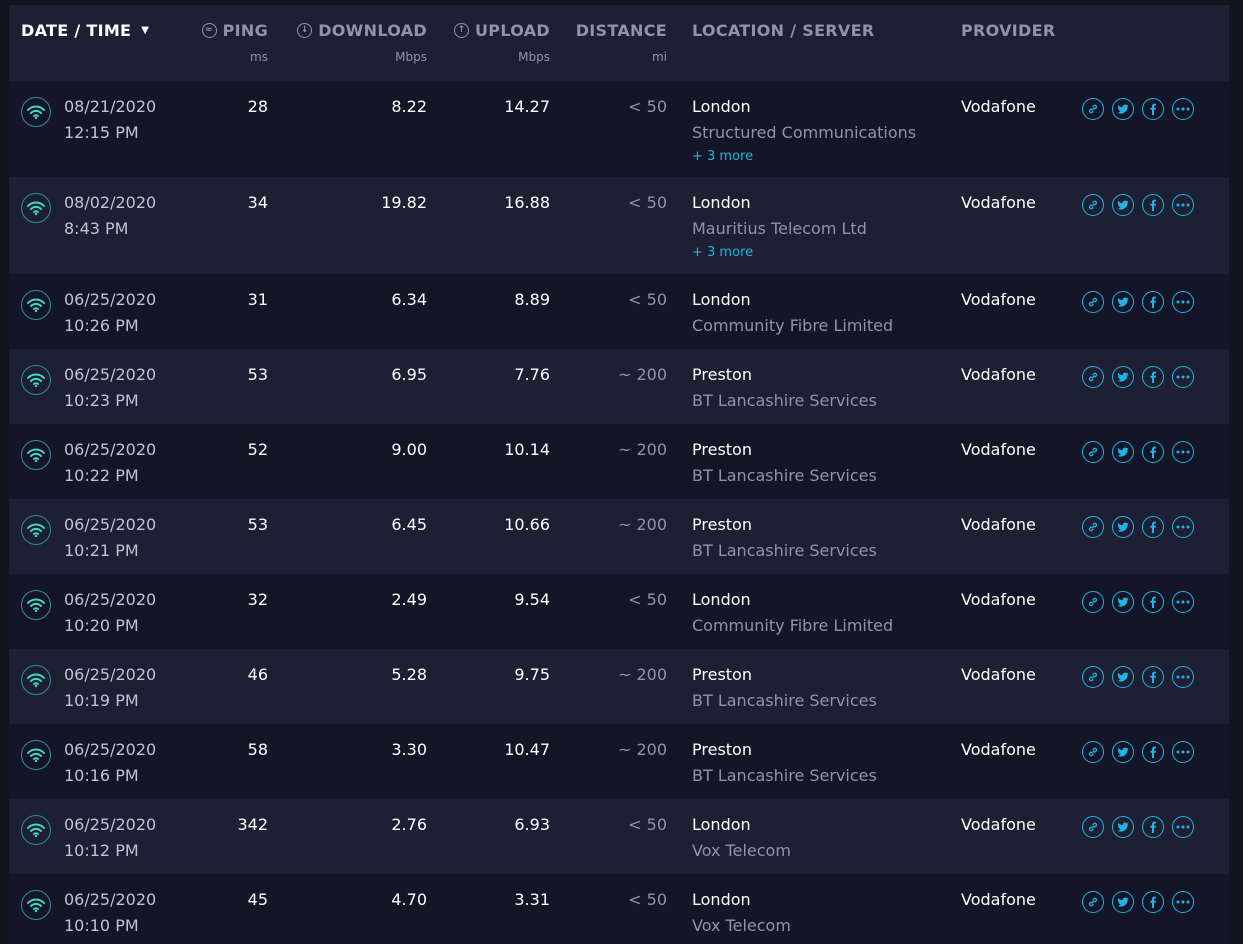 This screenshot has height=944, width=1243. I want to click on row-upload: 14.27, so click(527, 106).